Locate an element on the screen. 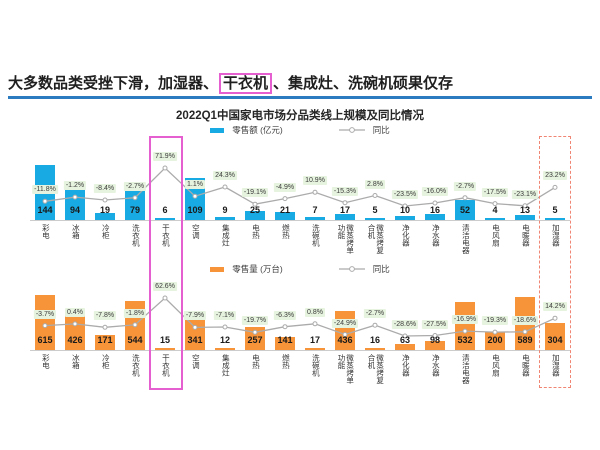 The image size is (600, 450). x-axis is located at coordinates (300, 220).